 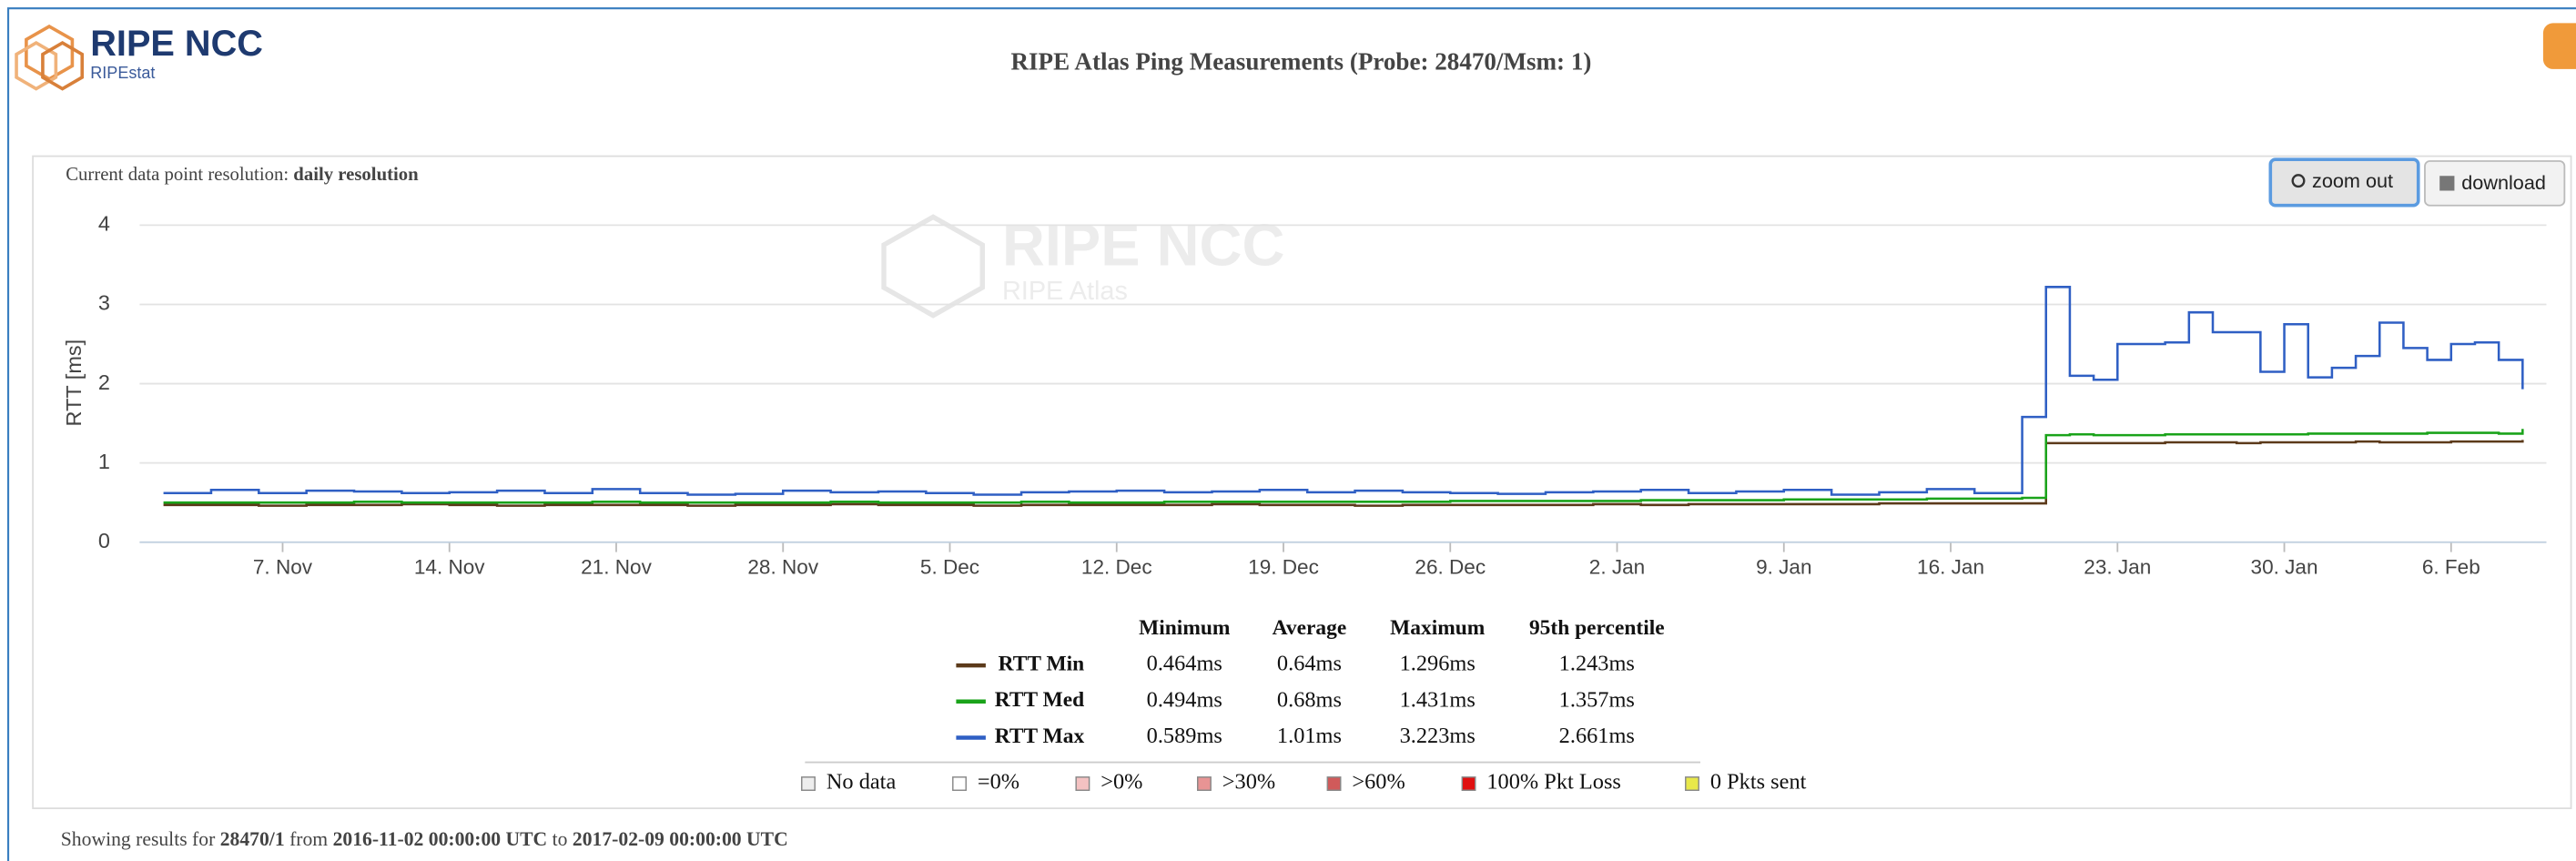 I want to click on stat-header: Average, so click(x=1310, y=628).